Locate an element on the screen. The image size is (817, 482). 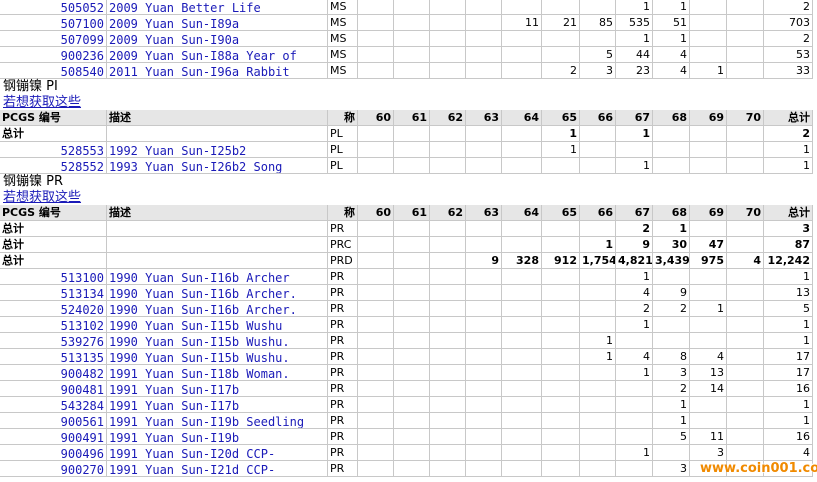
description: 2011 Yuan Sun-I96a Rabbit is located at coordinates (217, 71).